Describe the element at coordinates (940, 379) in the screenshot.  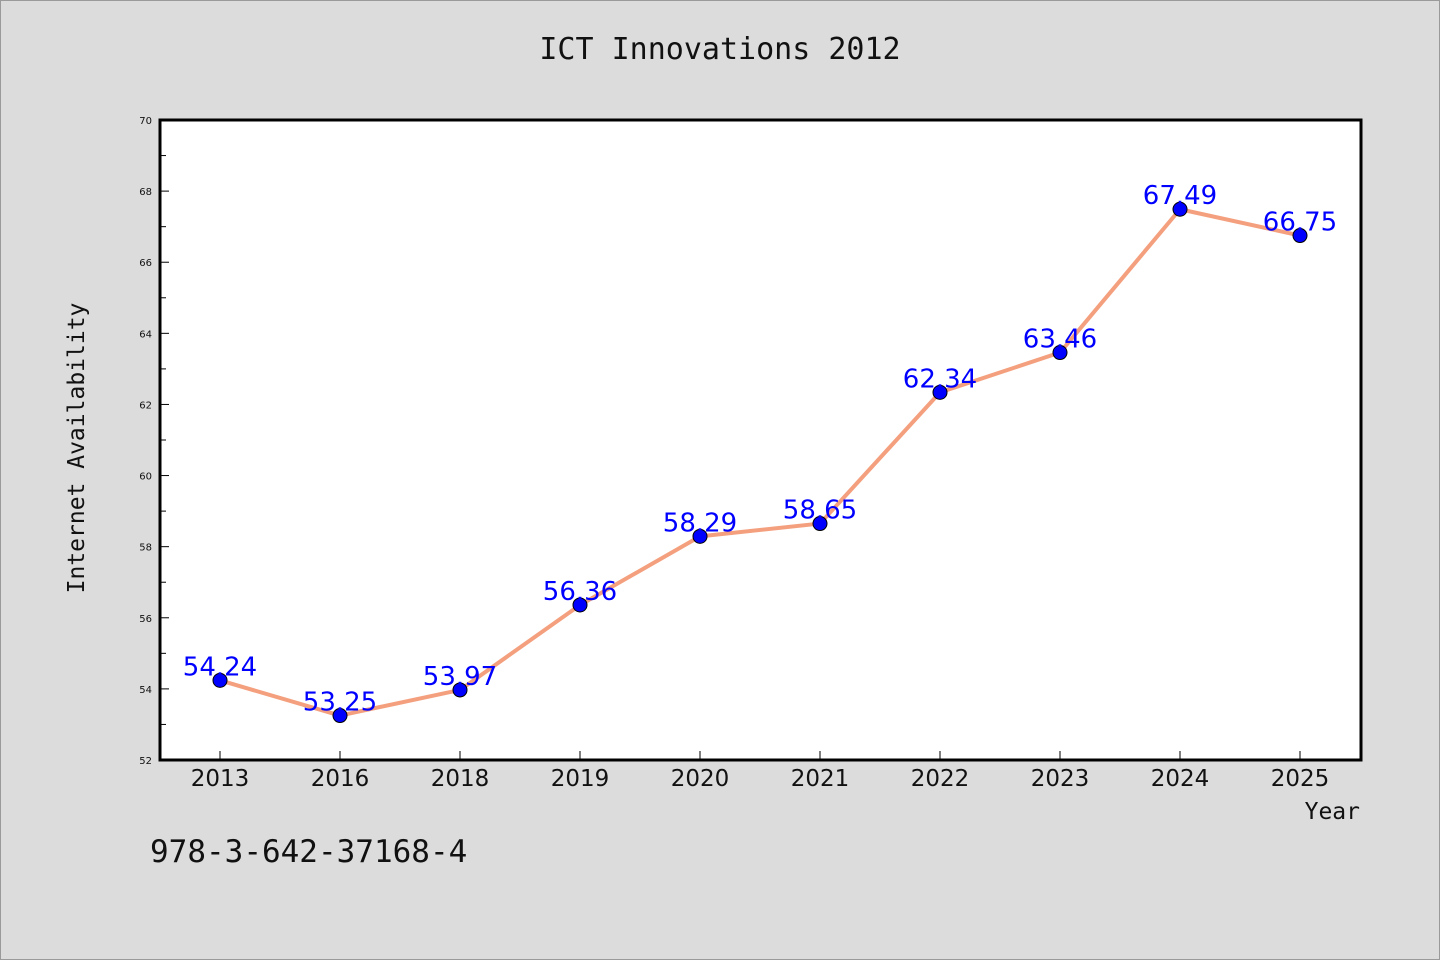
I see `data-label: 62.34` at that location.